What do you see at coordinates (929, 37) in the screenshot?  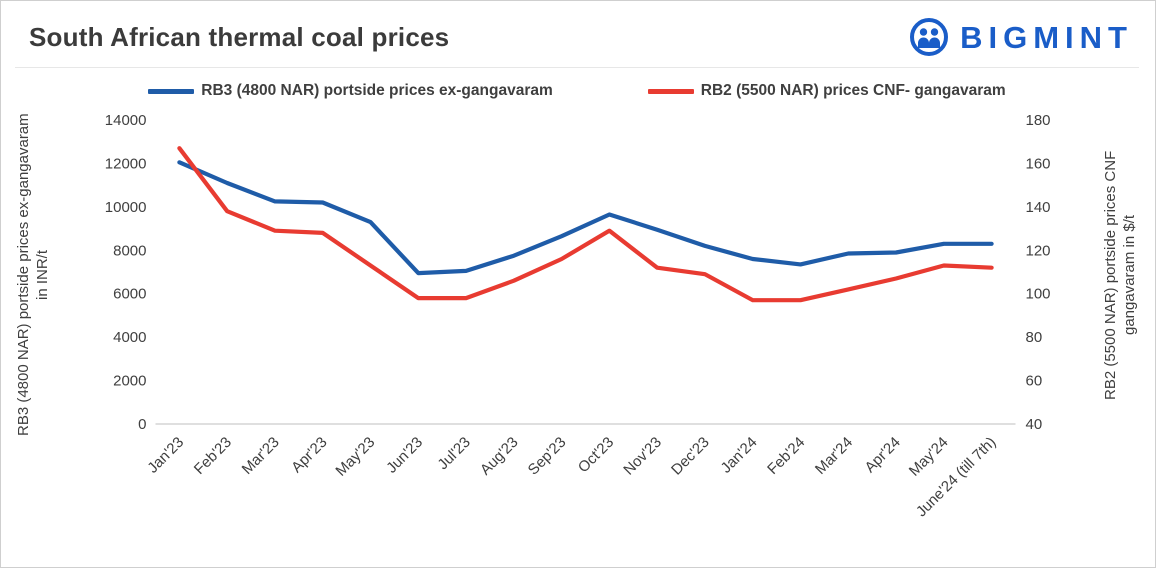 I see `bigmint-logo-icon` at bounding box center [929, 37].